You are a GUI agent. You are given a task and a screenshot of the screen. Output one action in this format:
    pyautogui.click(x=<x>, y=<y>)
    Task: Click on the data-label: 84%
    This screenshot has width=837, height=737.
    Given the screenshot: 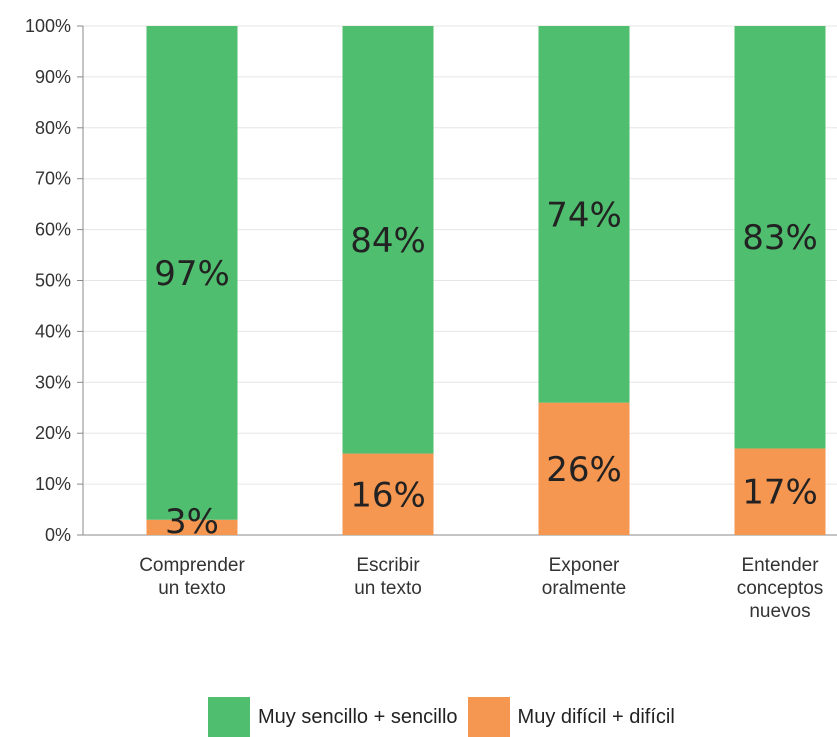 What is the action you would take?
    pyautogui.click(x=388, y=241)
    